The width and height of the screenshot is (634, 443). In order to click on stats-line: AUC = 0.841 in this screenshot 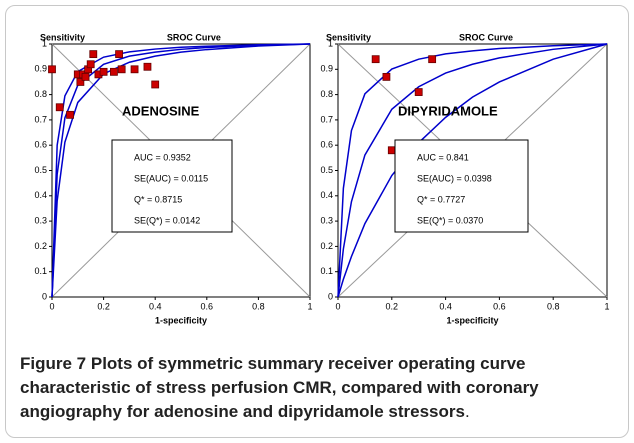, I will do `click(443, 157)`.